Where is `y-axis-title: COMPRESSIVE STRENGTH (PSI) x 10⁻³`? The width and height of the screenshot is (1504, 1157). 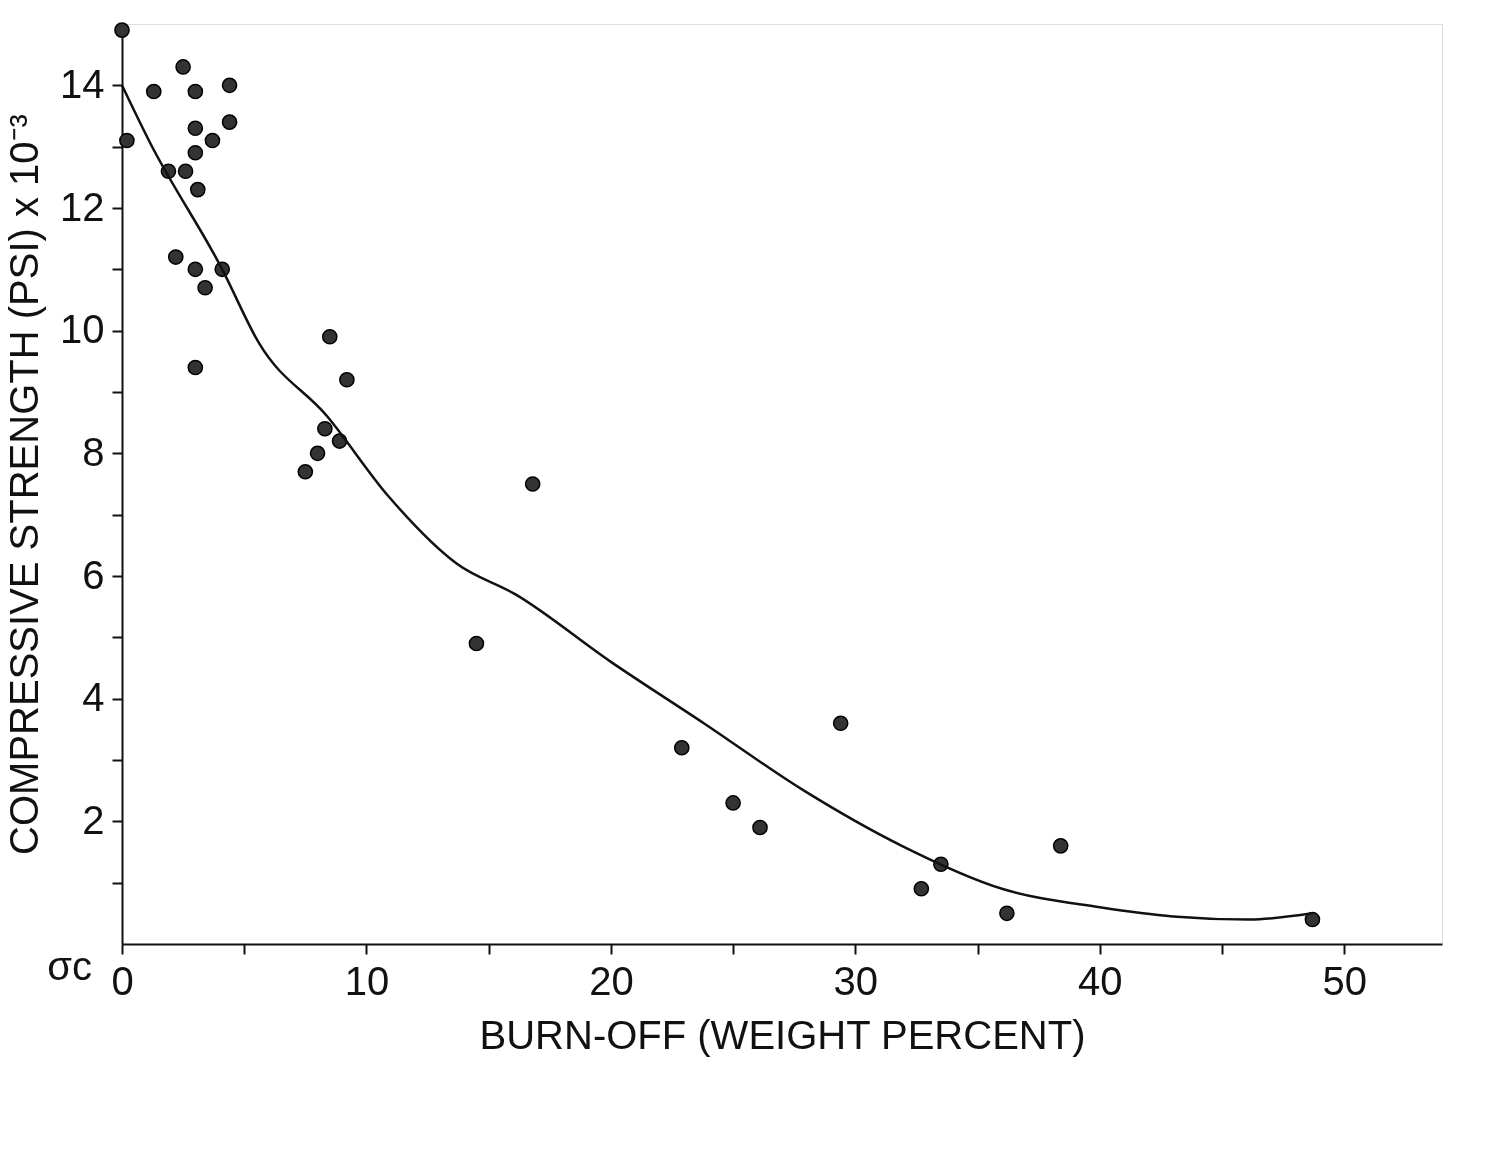 y-axis-title: COMPRESSIVE STRENGTH (PSI) x 10⁻³ is located at coordinates (24, 484).